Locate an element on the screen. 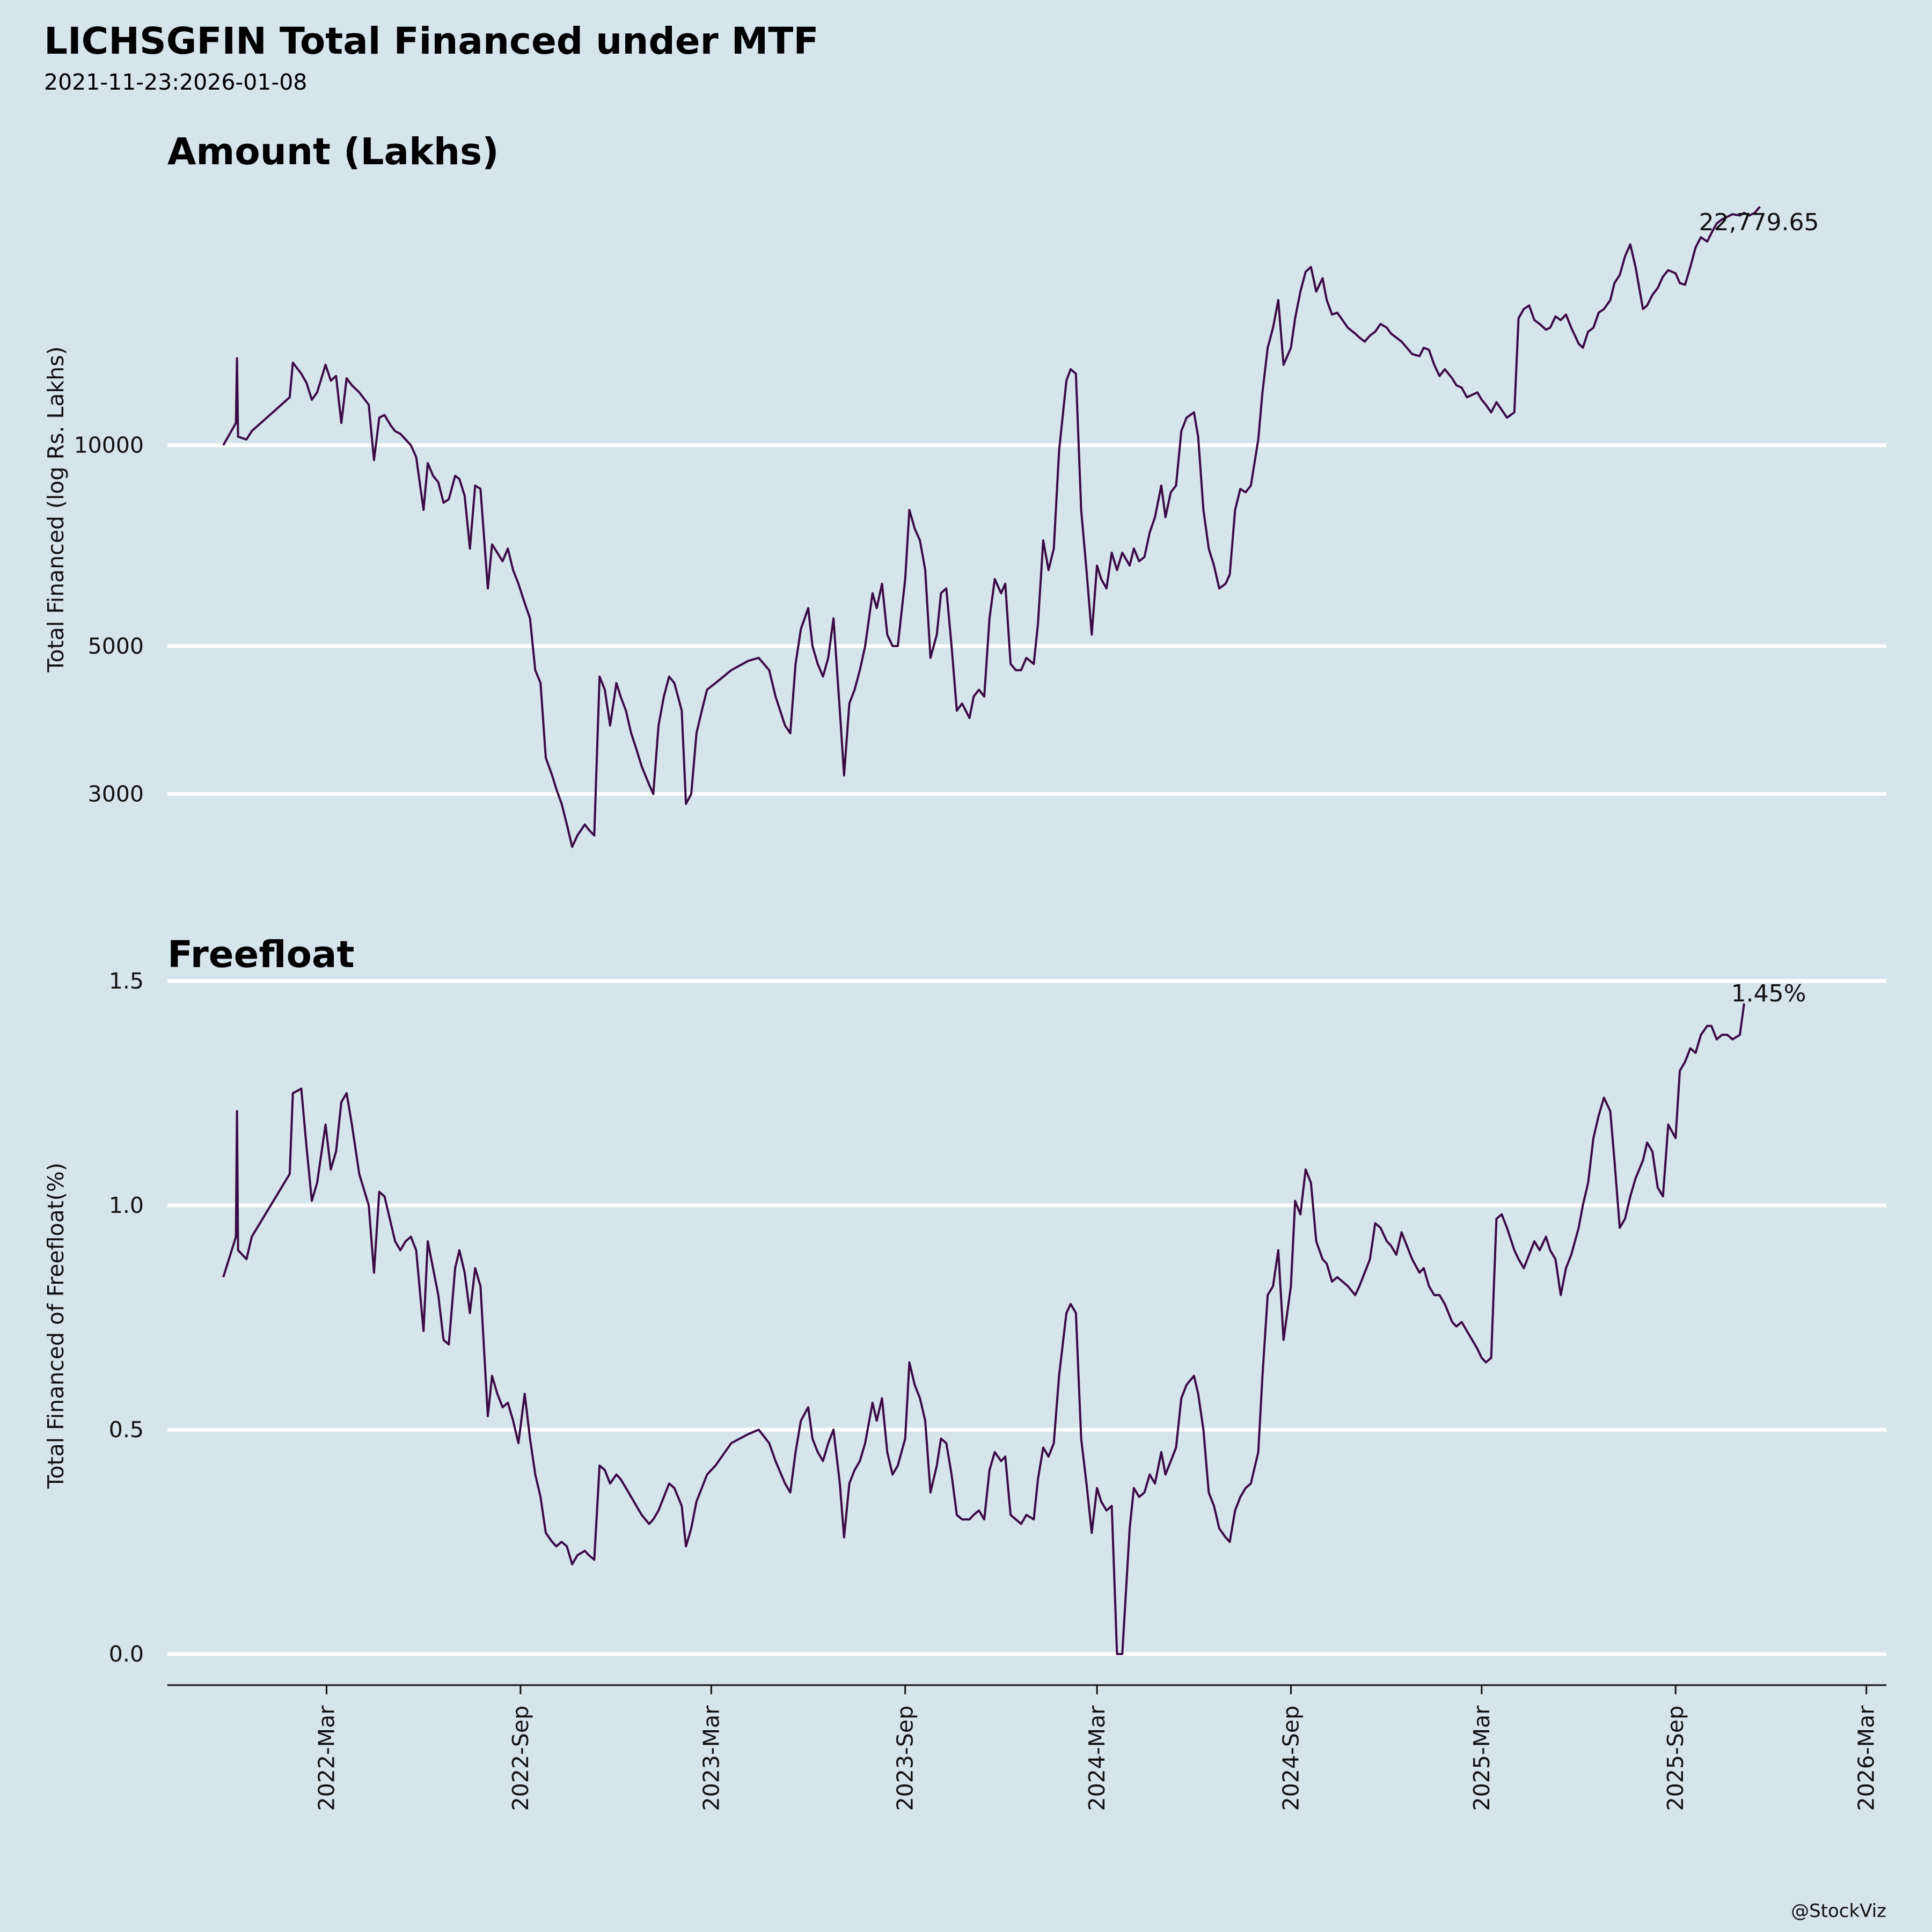 The image size is (1932, 1932). y-tick-label: 1.5 is located at coordinates (126, 981).